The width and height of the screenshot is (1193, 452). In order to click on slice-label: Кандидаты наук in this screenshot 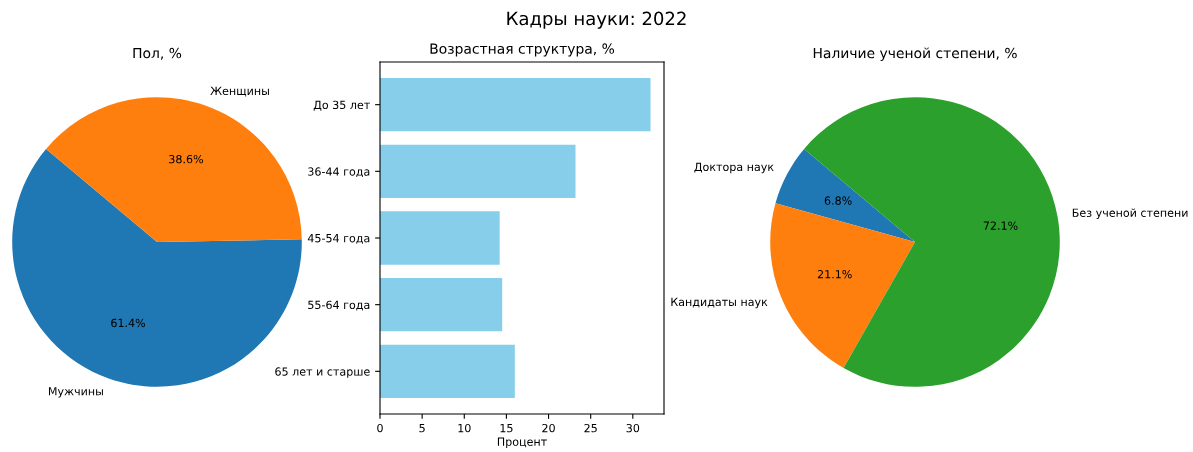, I will do `click(719, 303)`.